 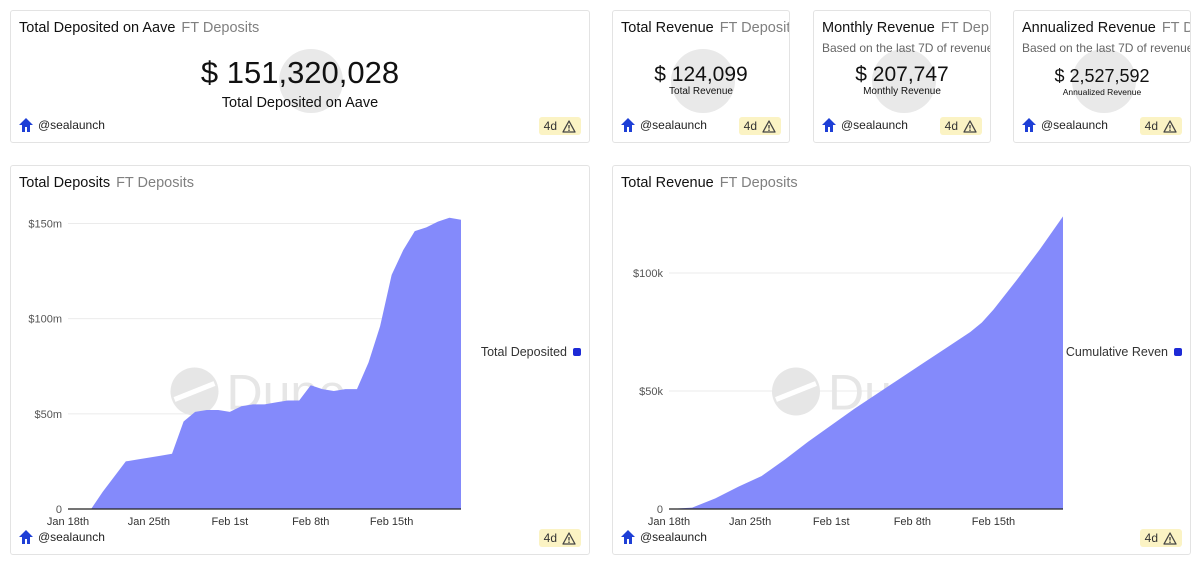 I want to click on chart-legend: Cumulative Reven, so click(x=1124, y=352).